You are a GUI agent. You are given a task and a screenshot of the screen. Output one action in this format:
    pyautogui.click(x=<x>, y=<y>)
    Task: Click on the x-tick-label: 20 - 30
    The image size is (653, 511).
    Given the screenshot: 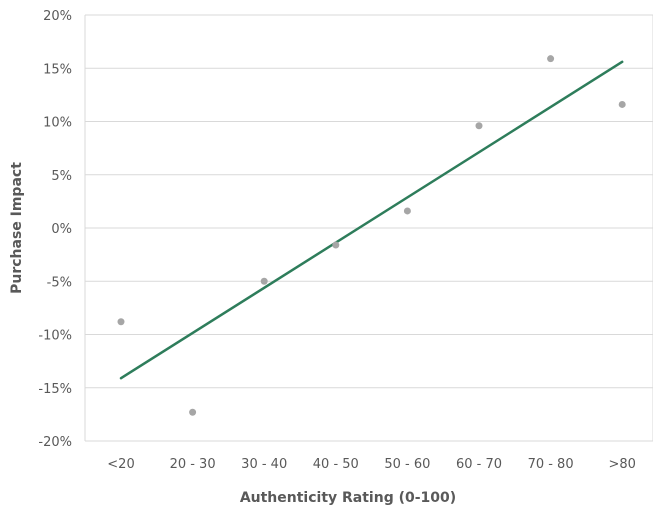 What is the action you would take?
    pyautogui.click(x=193, y=464)
    